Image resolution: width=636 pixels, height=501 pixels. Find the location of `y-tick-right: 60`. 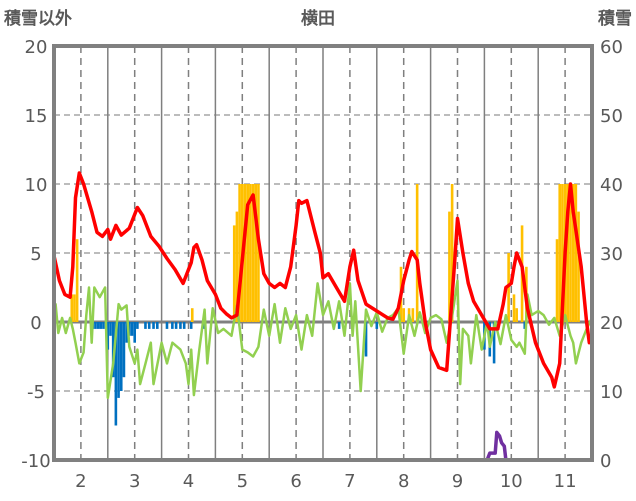

y-tick-right: 60 is located at coordinates (611, 47).